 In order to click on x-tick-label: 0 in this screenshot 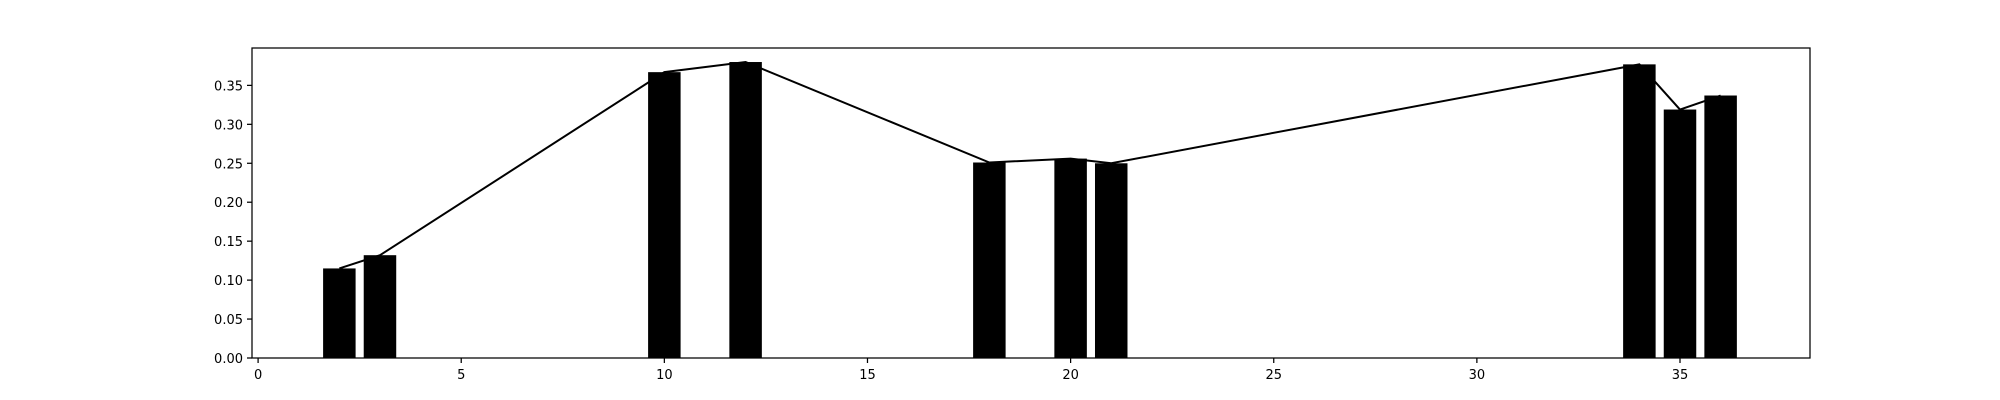, I will do `click(258, 375)`.